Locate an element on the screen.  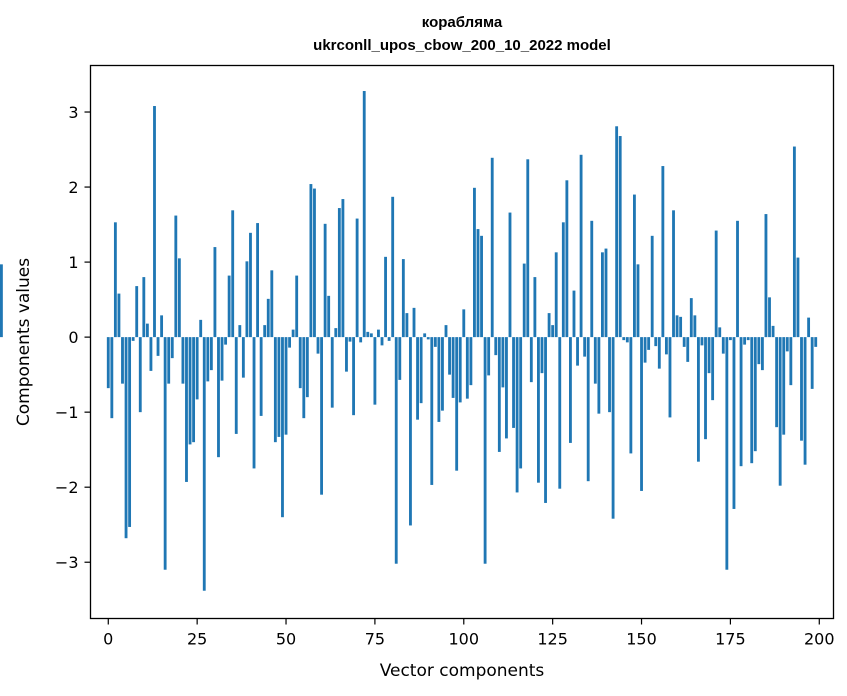
x-tick-label: 100 is located at coordinates (464, 639).